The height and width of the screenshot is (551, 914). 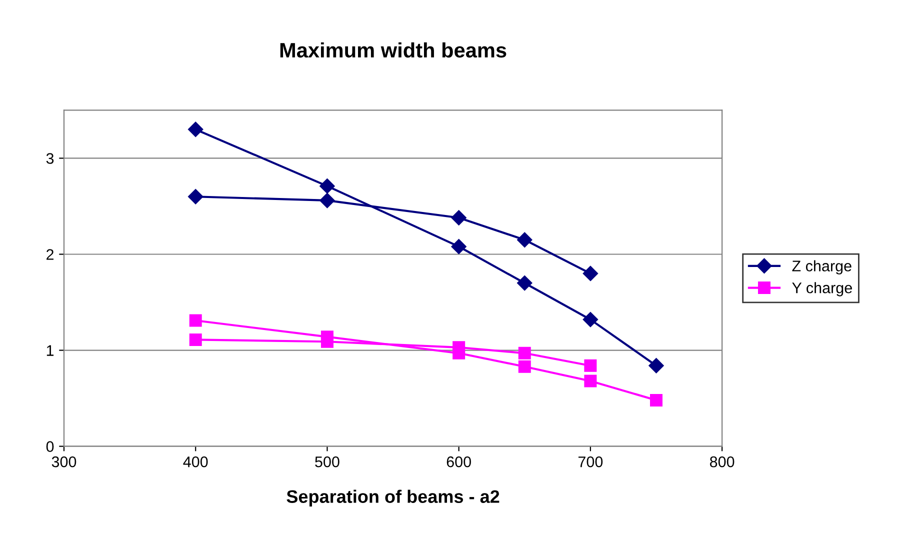 What do you see at coordinates (393, 498) in the screenshot?
I see `x-axis-title: Separation of beams - a2` at bounding box center [393, 498].